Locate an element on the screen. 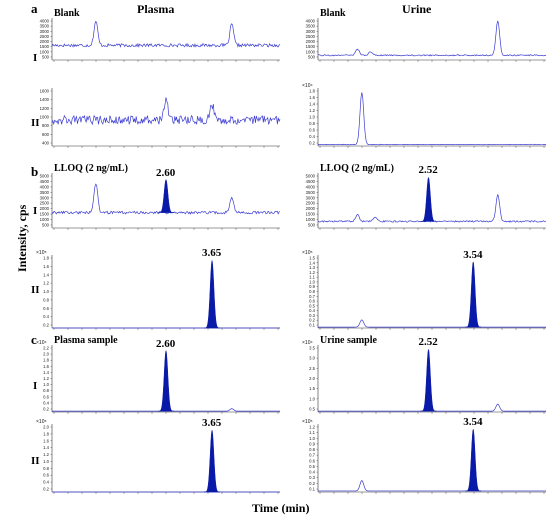 The width and height of the screenshot is (550, 519). y-tick-label: 800 is located at coordinates (46, 125).